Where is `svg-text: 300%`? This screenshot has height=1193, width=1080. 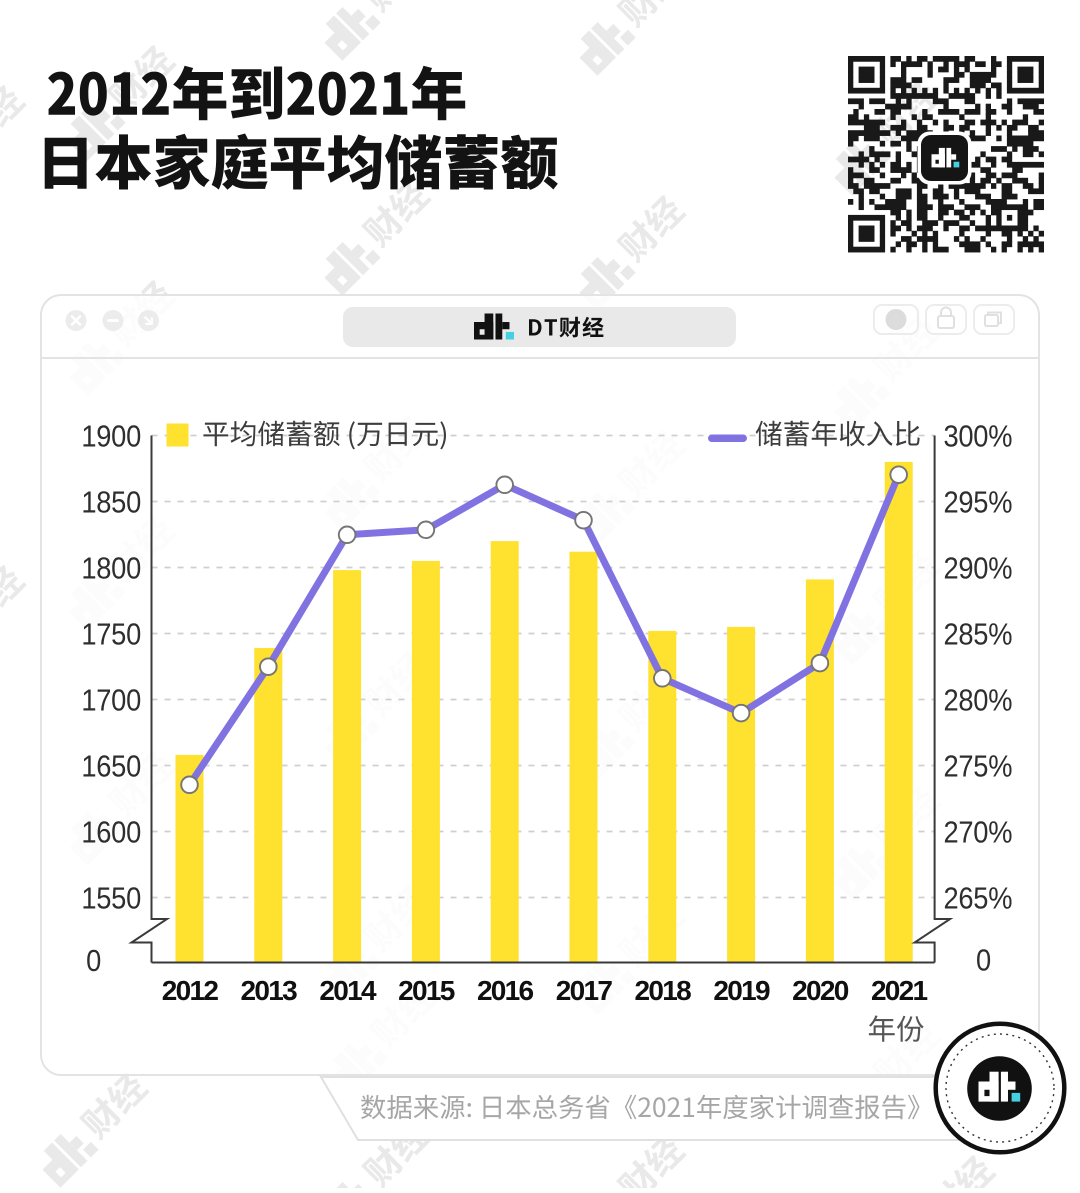 svg-text: 300% is located at coordinates (978, 437).